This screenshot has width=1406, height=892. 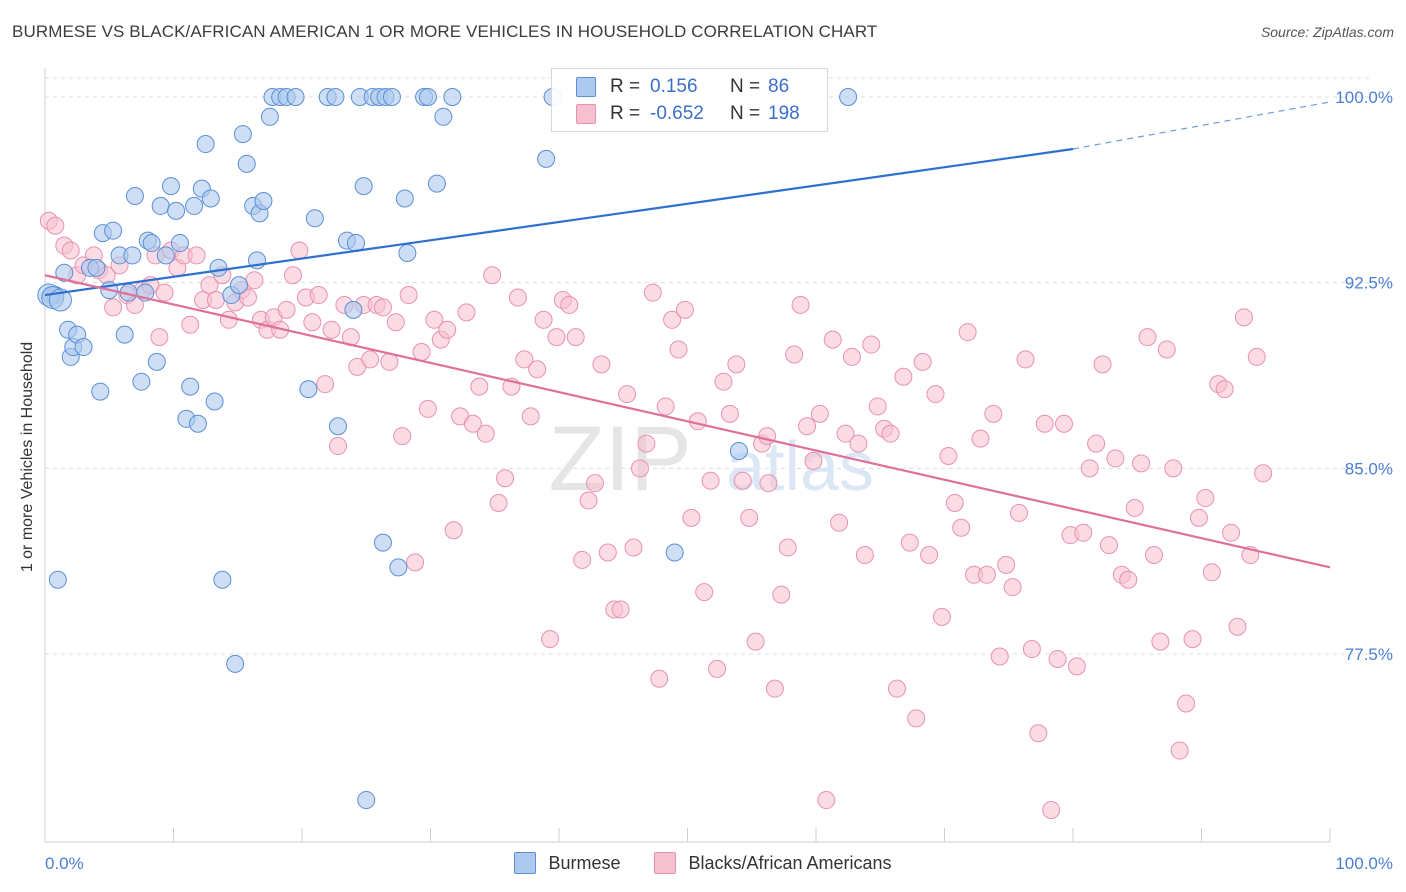 I want to click on trend-line-burmese-extension, so click(x=1201, y=125).